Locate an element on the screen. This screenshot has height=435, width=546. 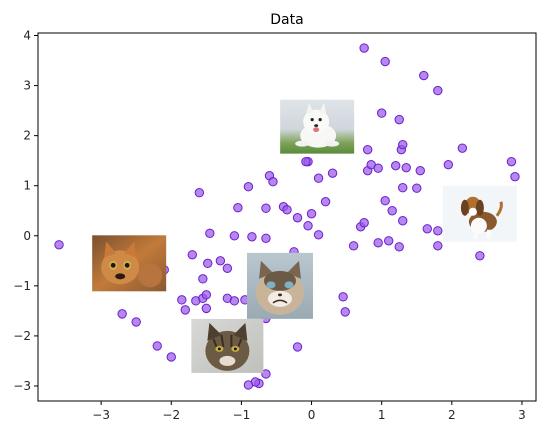
x-tick-label: −1 is located at coordinates (242, 415).